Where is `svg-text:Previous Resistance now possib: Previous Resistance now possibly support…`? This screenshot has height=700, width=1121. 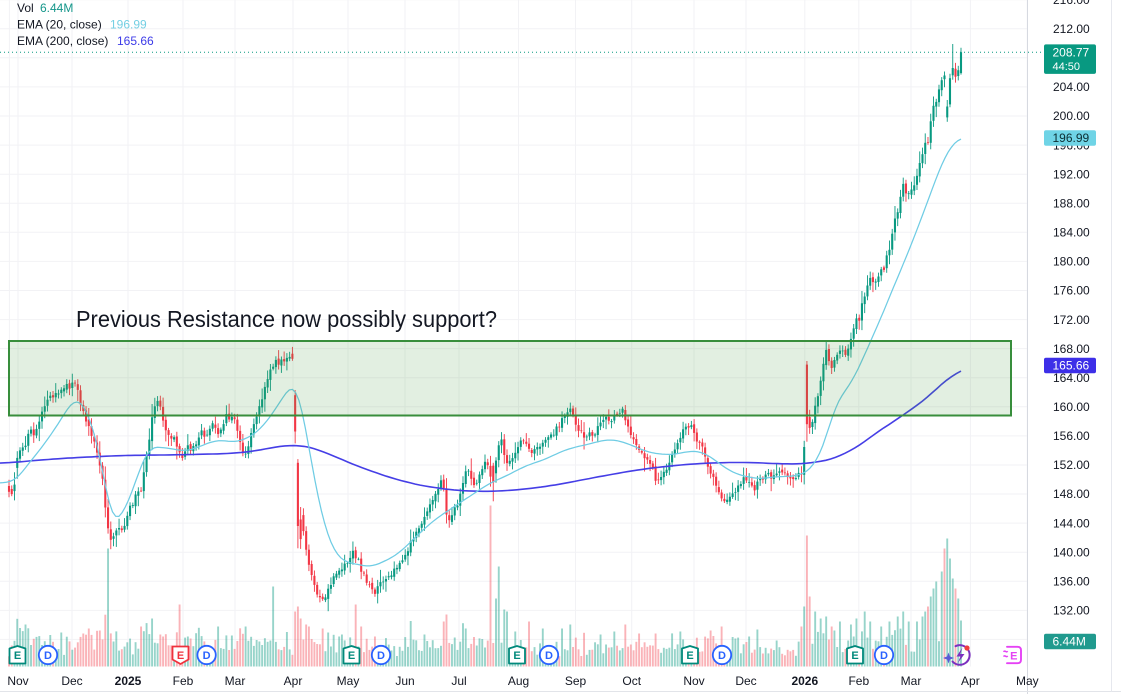
svg-text:Previous Resistance now possib: Previous Resistance now possibly support… is located at coordinates (286, 319).